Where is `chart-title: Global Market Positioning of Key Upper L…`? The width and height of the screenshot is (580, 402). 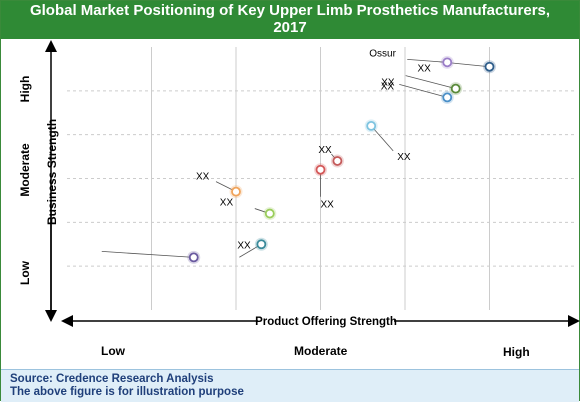 chart-title: Global Market Positioning of Key Upper L… is located at coordinates (290, 19).